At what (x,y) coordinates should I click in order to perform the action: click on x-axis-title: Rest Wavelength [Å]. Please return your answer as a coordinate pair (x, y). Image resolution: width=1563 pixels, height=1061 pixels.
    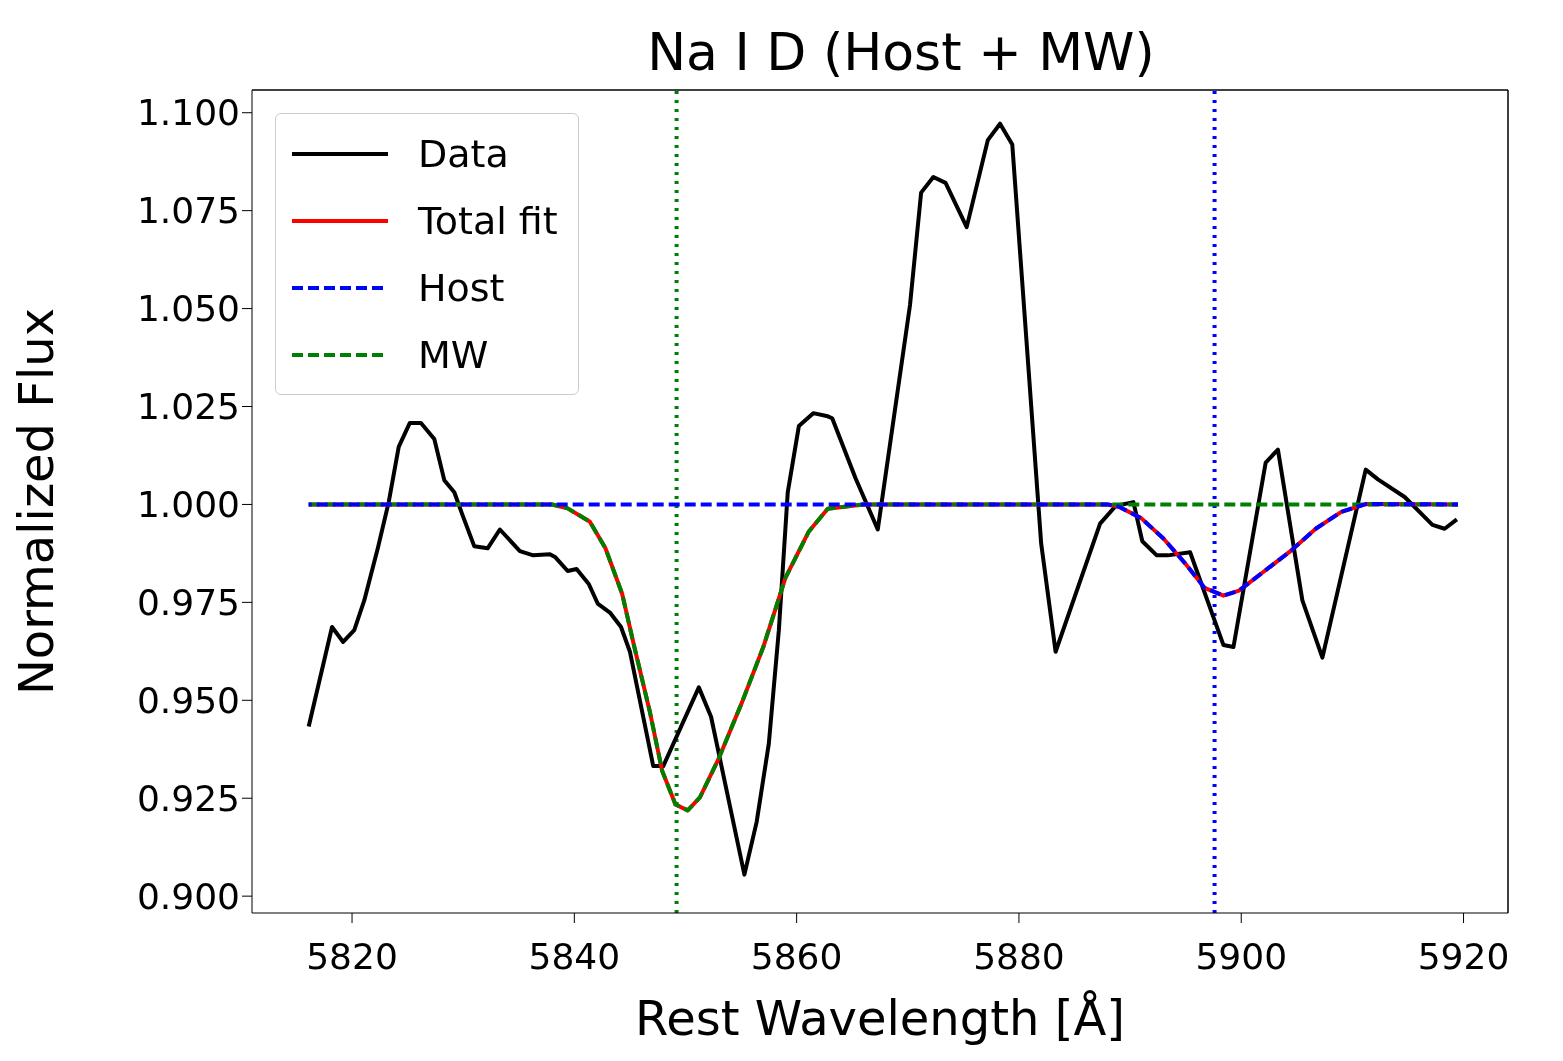
    Looking at the image, I should click on (880, 1018).